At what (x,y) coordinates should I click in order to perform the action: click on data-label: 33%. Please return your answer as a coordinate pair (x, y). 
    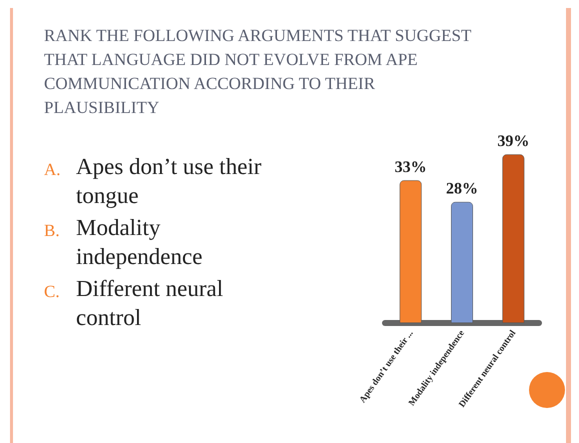
    Looking at the image, I should click on (410, 167).